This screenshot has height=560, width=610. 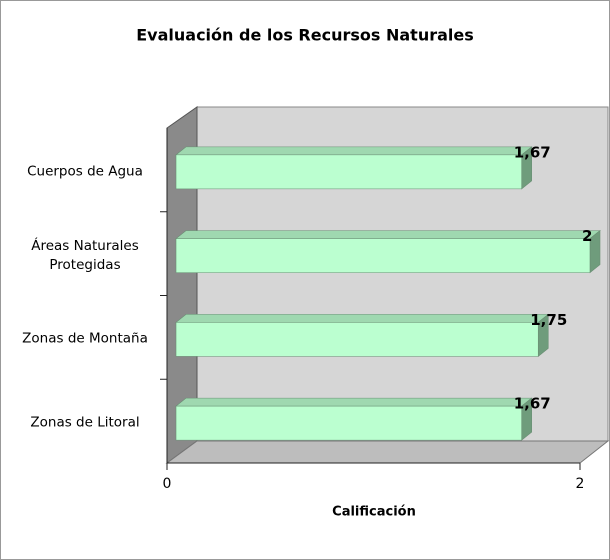 What do you see at coordinates (587, 236) in the screenshot?
I see `value-label: 2` at bounding box center [587, 236].